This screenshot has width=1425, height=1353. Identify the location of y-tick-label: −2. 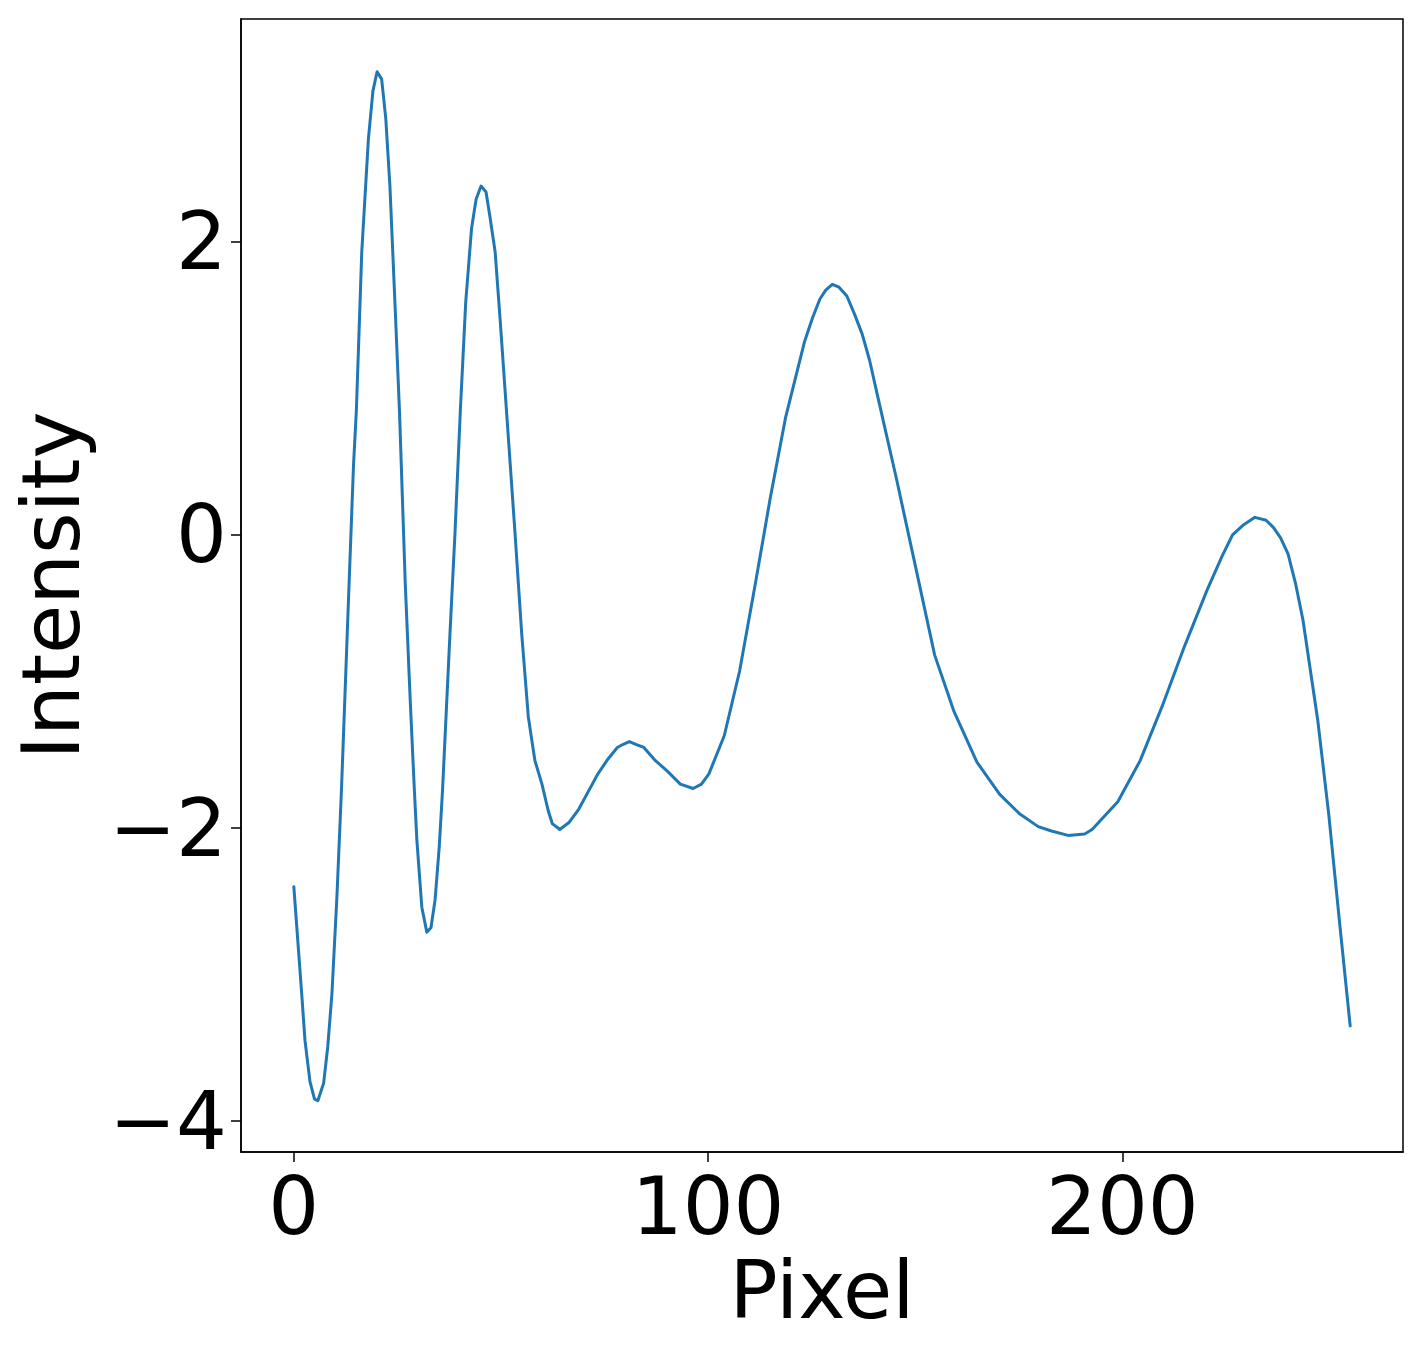
(168, 828).